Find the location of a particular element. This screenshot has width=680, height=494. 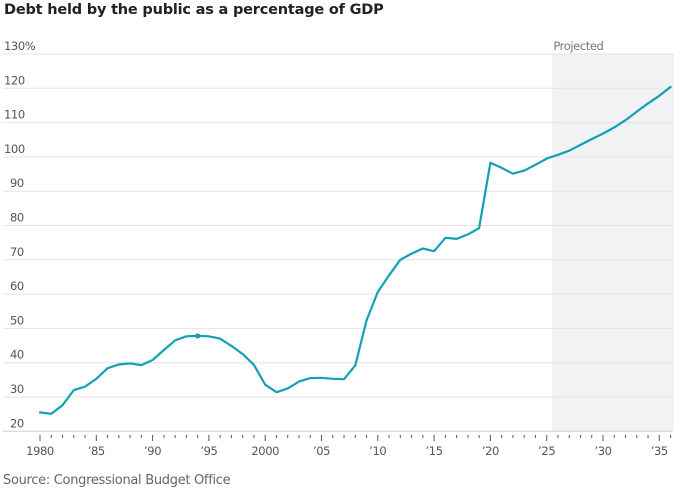

y-tick-label: 90 is located at coordinates (17, 183).